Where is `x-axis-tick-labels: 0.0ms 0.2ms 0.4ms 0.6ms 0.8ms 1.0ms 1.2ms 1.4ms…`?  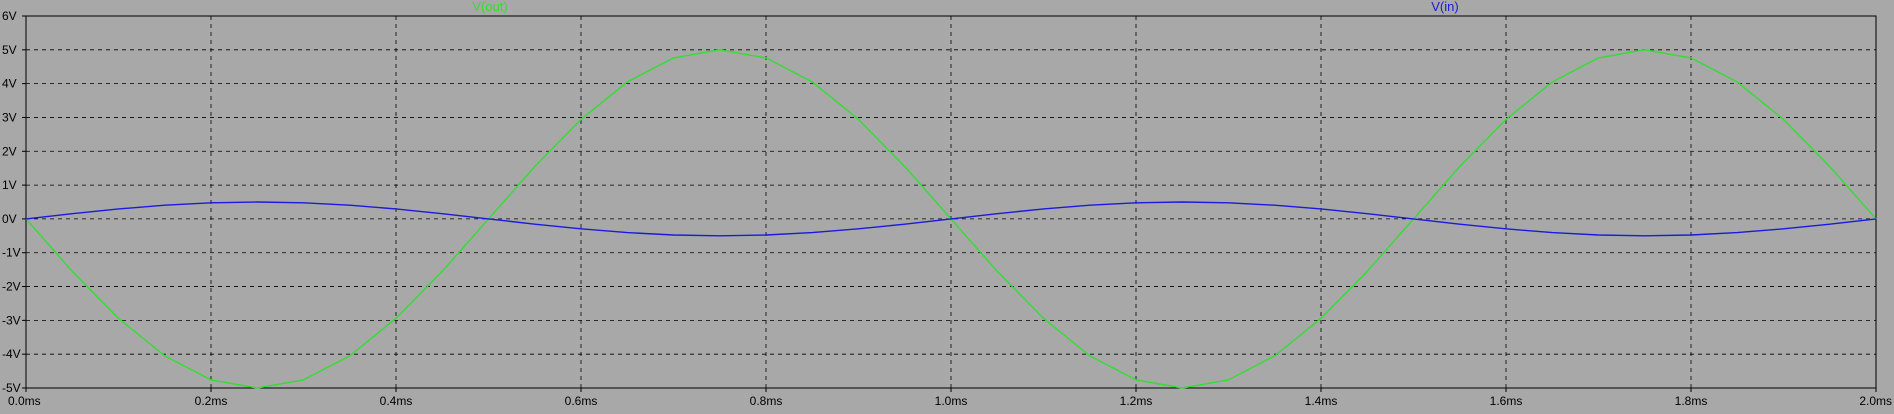 x-axis-tick-labels: 0.0ms 0.2ms 0.4ms 0.6ms 0.8ms 1.0ms 1.2ms 1.4ms… is located at coordinates (950, 398).